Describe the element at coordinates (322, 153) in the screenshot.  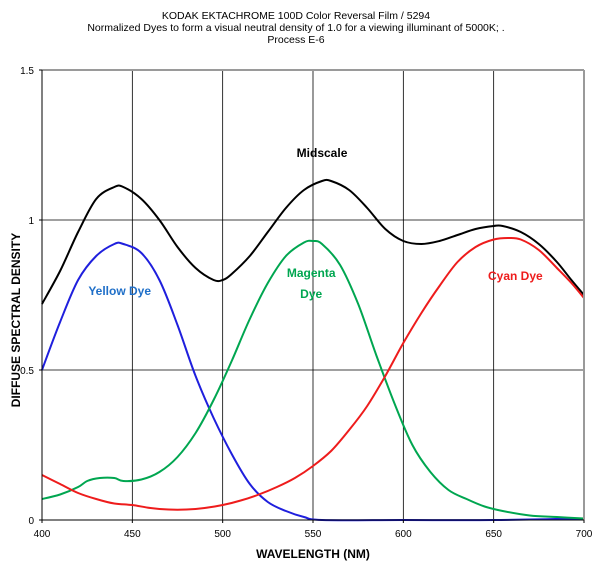
I see `series-annotation: Midscale` at that location.